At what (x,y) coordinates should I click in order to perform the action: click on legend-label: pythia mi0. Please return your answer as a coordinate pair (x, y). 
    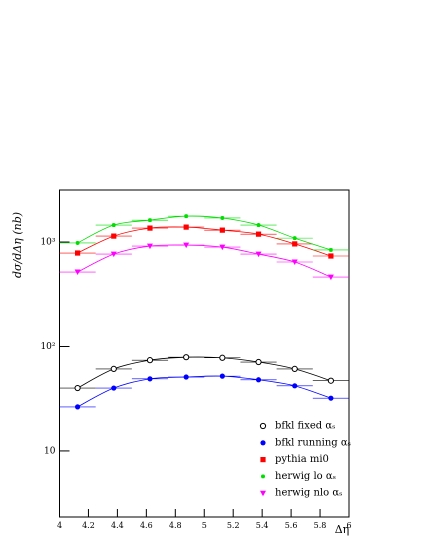
    Looking at the image, I should click on (302, 459).